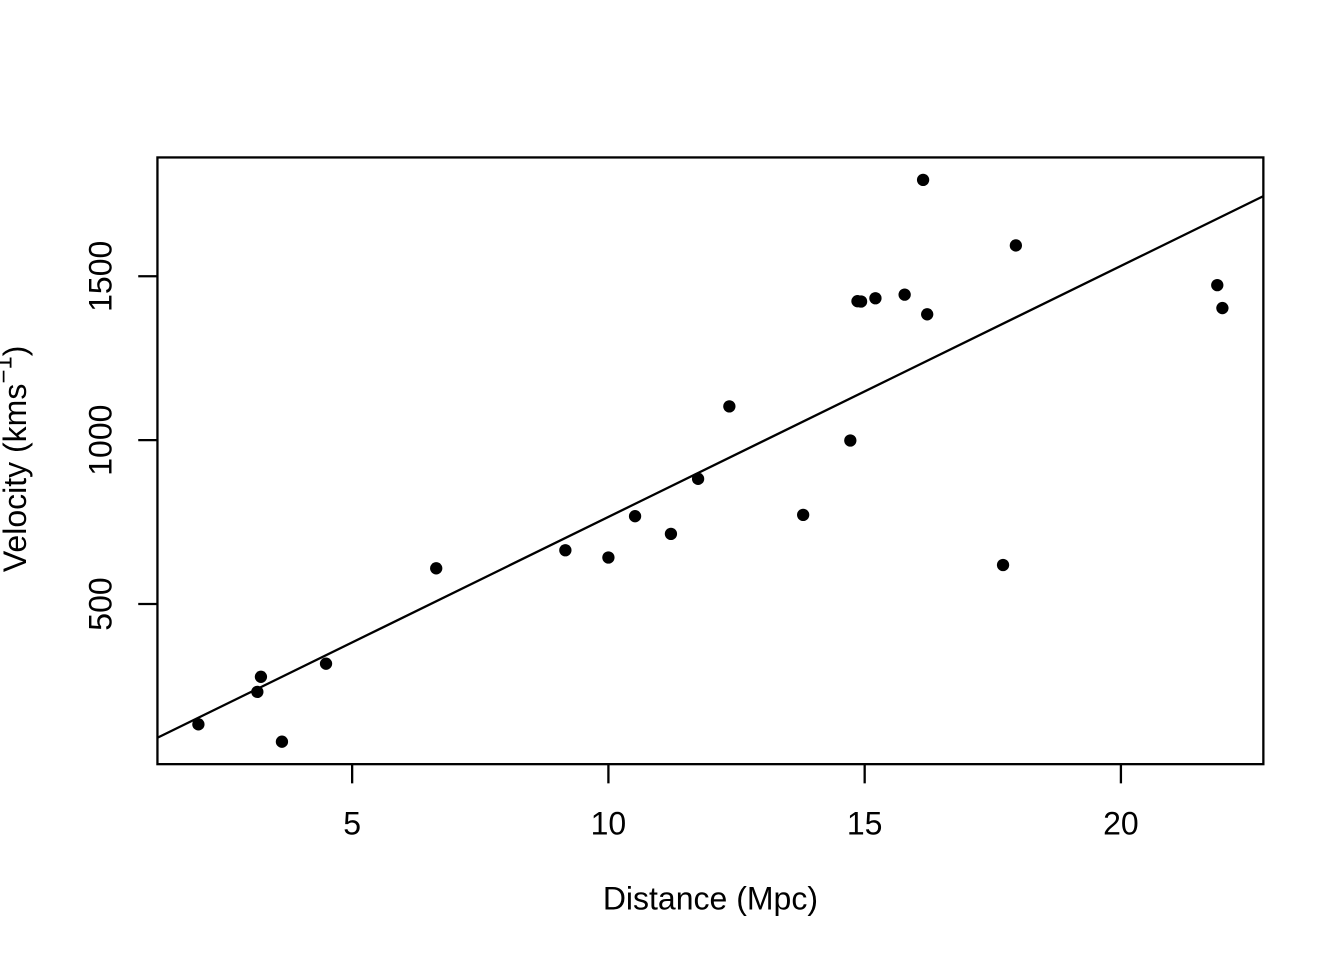 This screenshot has width=1344, height=960. What do you see at coordinates (1121, 823) in the screenshot?
I see `svg-text: 20` at bounding box center [1121, 823].